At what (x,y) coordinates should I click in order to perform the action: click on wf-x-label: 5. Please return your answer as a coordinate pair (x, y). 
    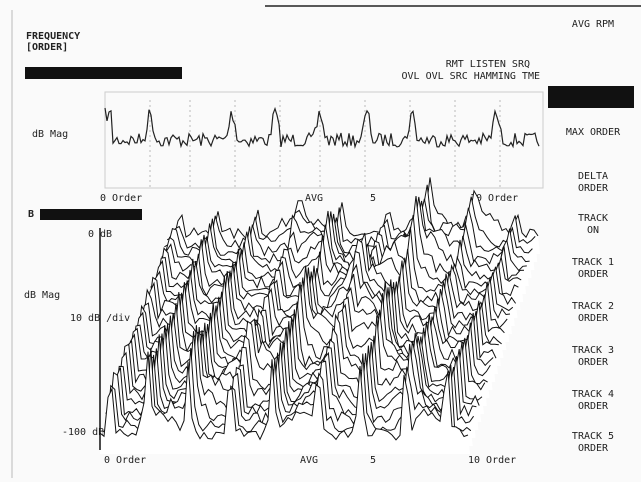
    Looking at the image, I should click on (373, 460).